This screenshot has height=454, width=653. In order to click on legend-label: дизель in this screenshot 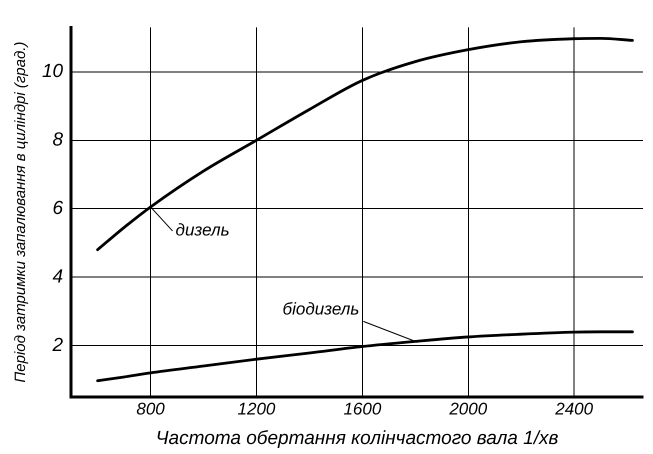, I will do `click(203, 230)`.